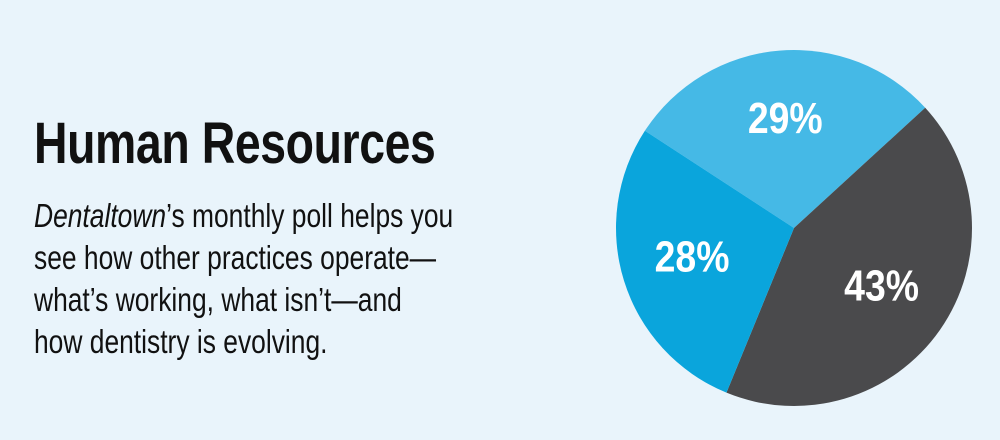 This screenshot has width=1000, height=440. What do you see at coordinates (181, 341) in the screenshot?
I see `description-line: how dentistry is evolving.` at bounding box center [181, 341].